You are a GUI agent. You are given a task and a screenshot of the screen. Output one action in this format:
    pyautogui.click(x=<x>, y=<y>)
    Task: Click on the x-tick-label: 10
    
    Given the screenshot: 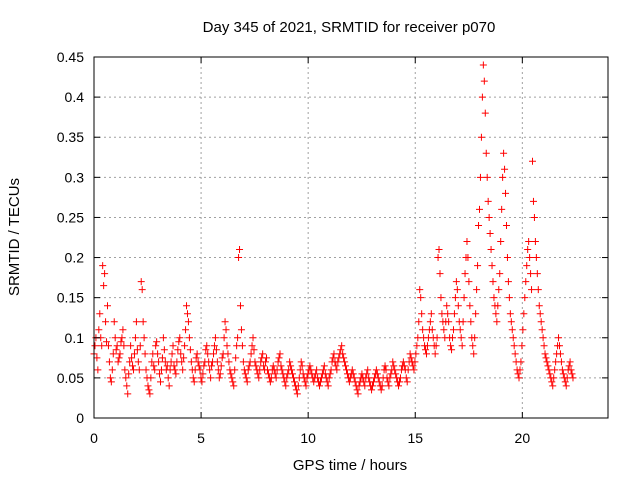 What is the action you would take?
    pyautogui.click(x=308, y=438)
    